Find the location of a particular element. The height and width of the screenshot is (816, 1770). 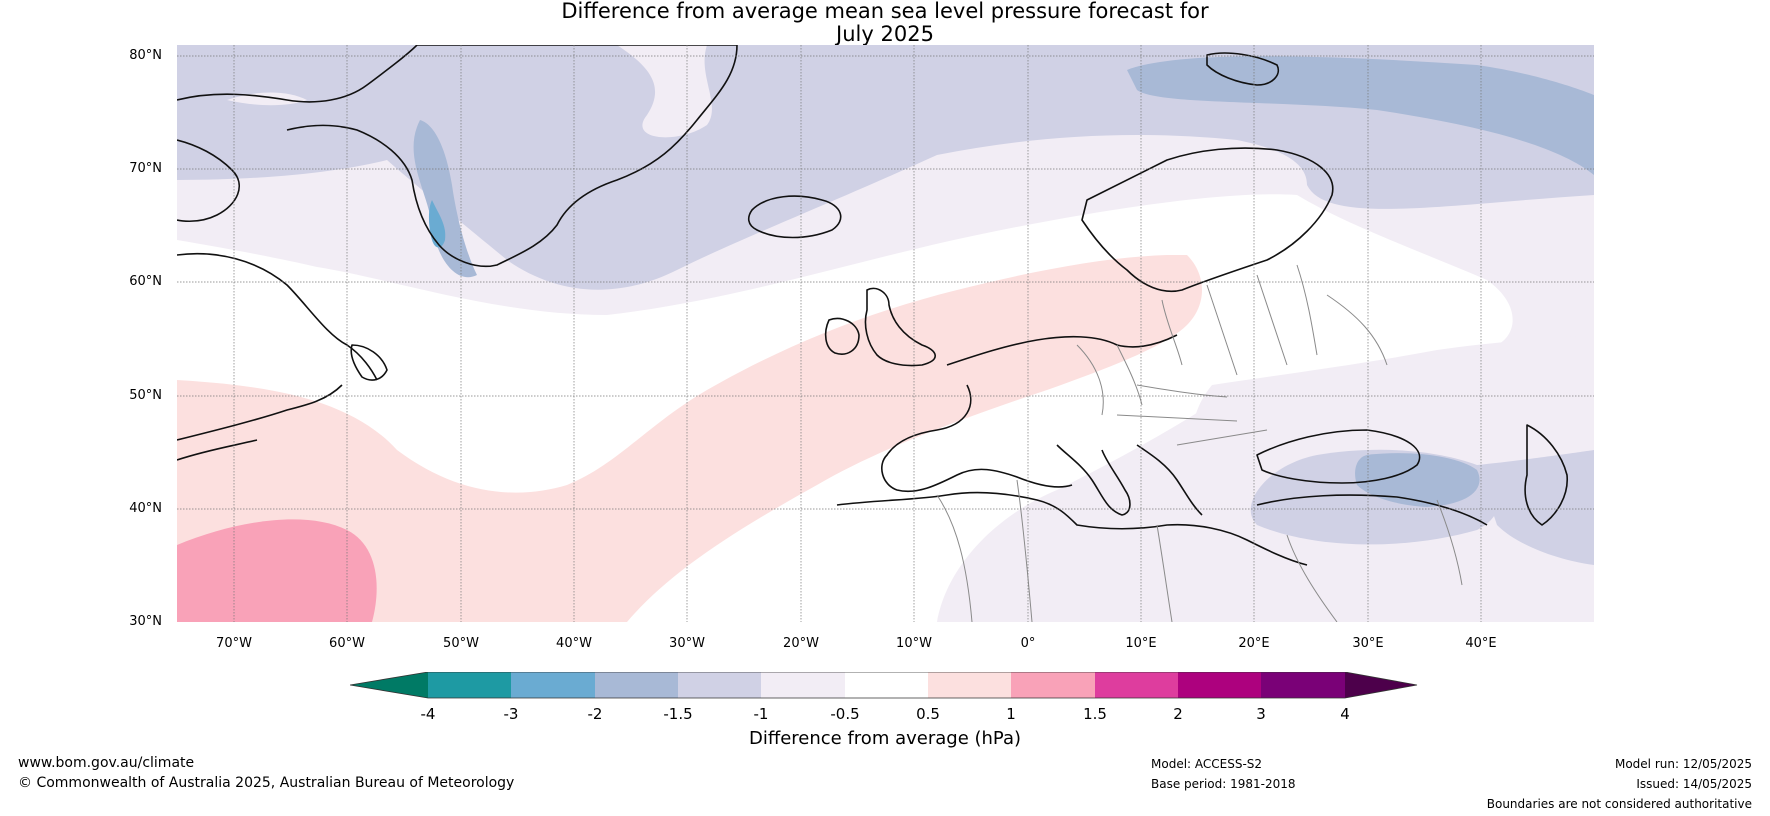

borders-africa-middle-east is located at coordinates (1199, 550).